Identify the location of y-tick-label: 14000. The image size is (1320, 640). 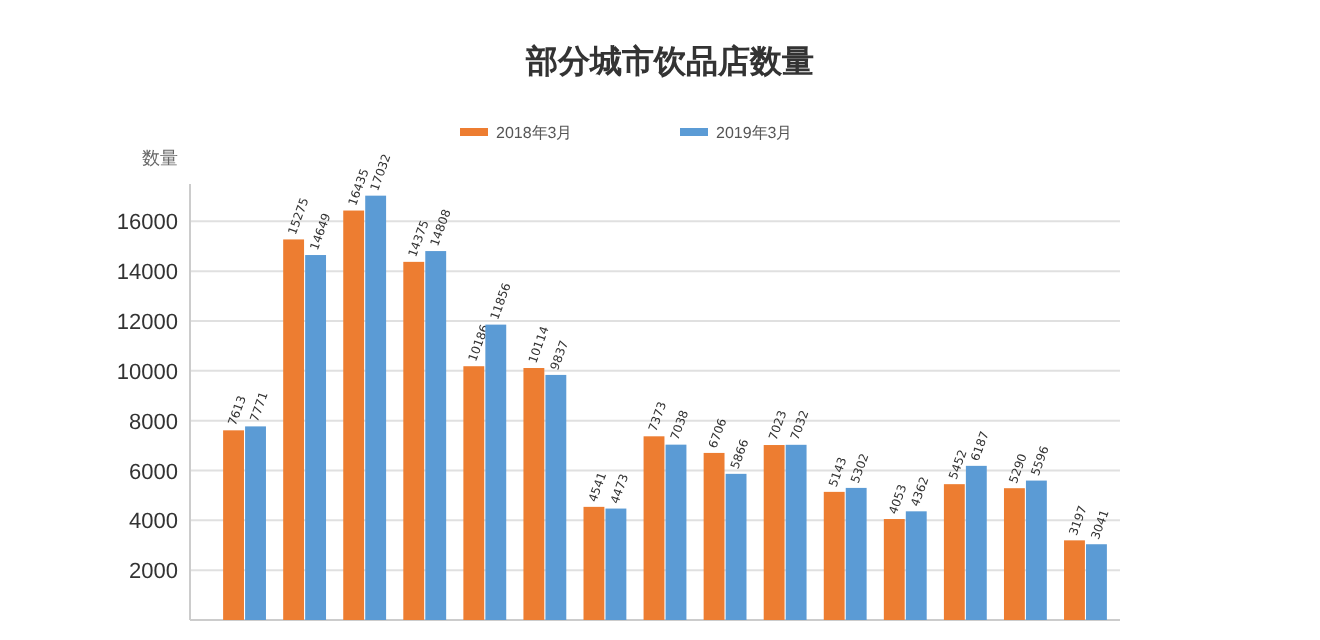
(147, 273).